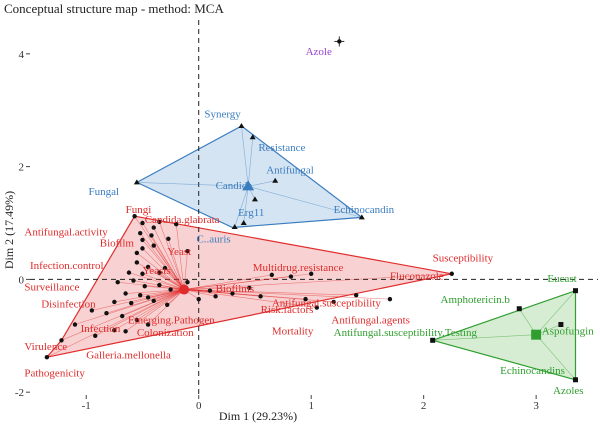  Describe the element at coordinates (290, 170) in the screenshot. I see `point-label: Antifungal` at that location.